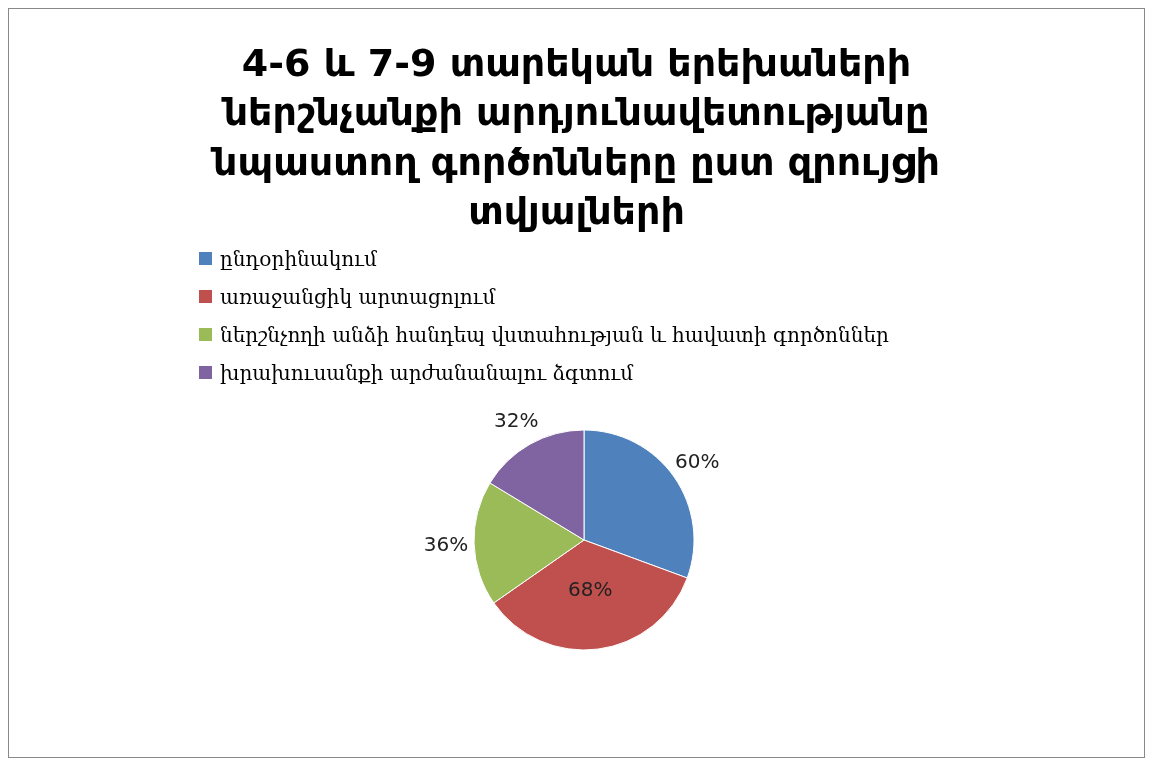 Image resolution: width=1151 pixels, height=764 pixels. I want to click on data-label: 60%, so click(697, 460).